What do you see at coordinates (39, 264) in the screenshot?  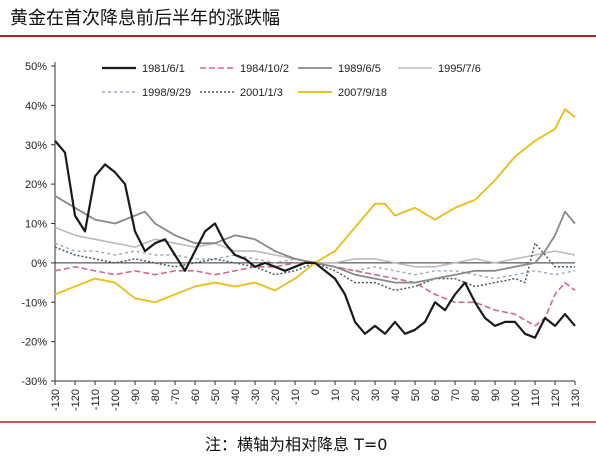 I see `y-tick-label: 0%` at bounding box center [39, 264].